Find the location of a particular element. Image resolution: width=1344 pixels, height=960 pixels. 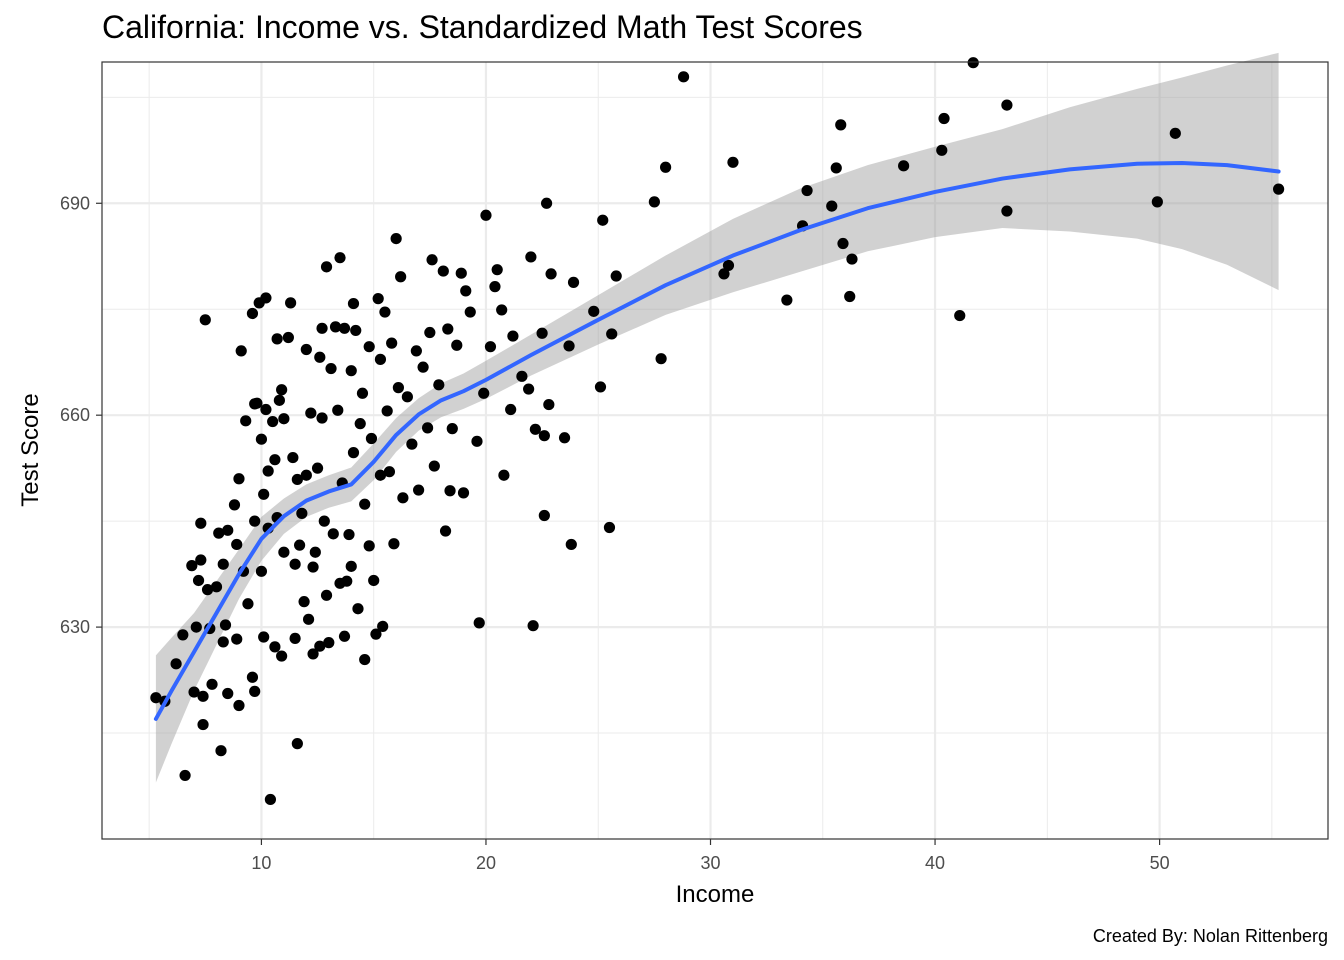

y-axis: 630 660 690 is located at coordinates (81, 415).